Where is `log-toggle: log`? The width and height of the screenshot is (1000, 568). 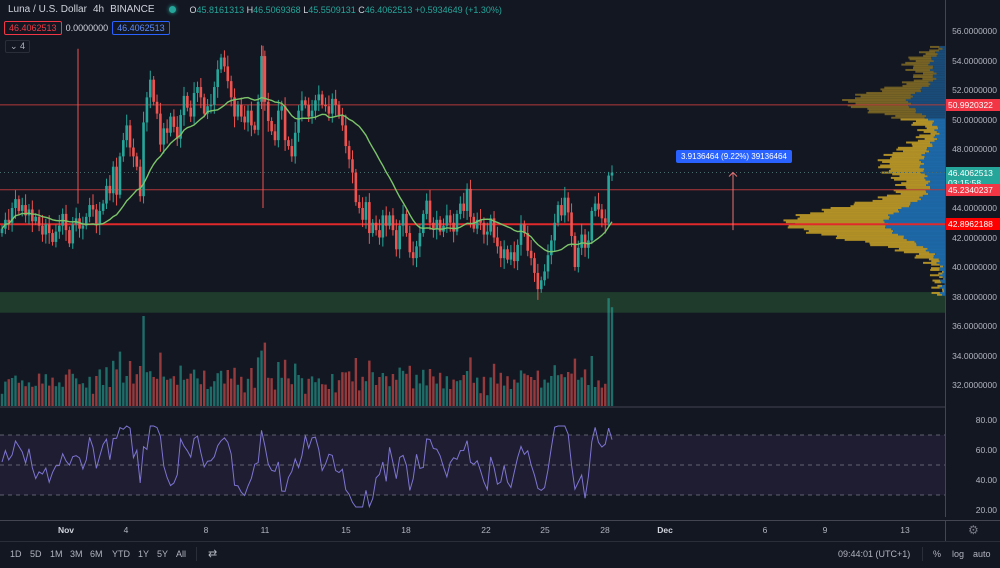
log-toggle: log is located at coordinates (958, 554).